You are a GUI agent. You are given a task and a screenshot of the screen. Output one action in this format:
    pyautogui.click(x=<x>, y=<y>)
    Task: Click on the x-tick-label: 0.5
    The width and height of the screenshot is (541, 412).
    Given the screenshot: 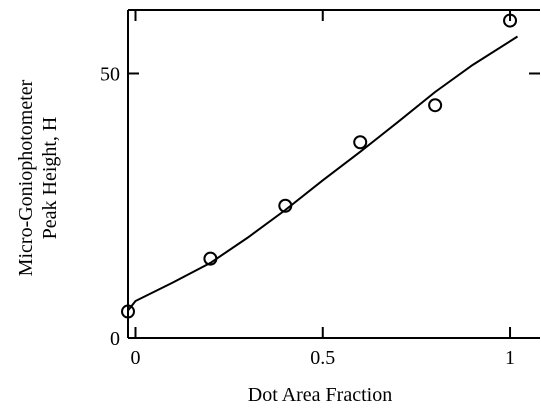 What is the action you would take?
    pyautogui.click(x=322, y=358)
    